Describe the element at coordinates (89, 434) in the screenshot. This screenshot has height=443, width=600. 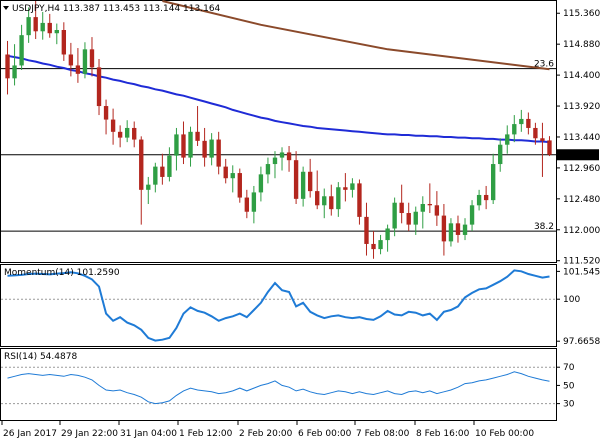
I see `time-axis-label: 29 Jan 22:00` at that location.